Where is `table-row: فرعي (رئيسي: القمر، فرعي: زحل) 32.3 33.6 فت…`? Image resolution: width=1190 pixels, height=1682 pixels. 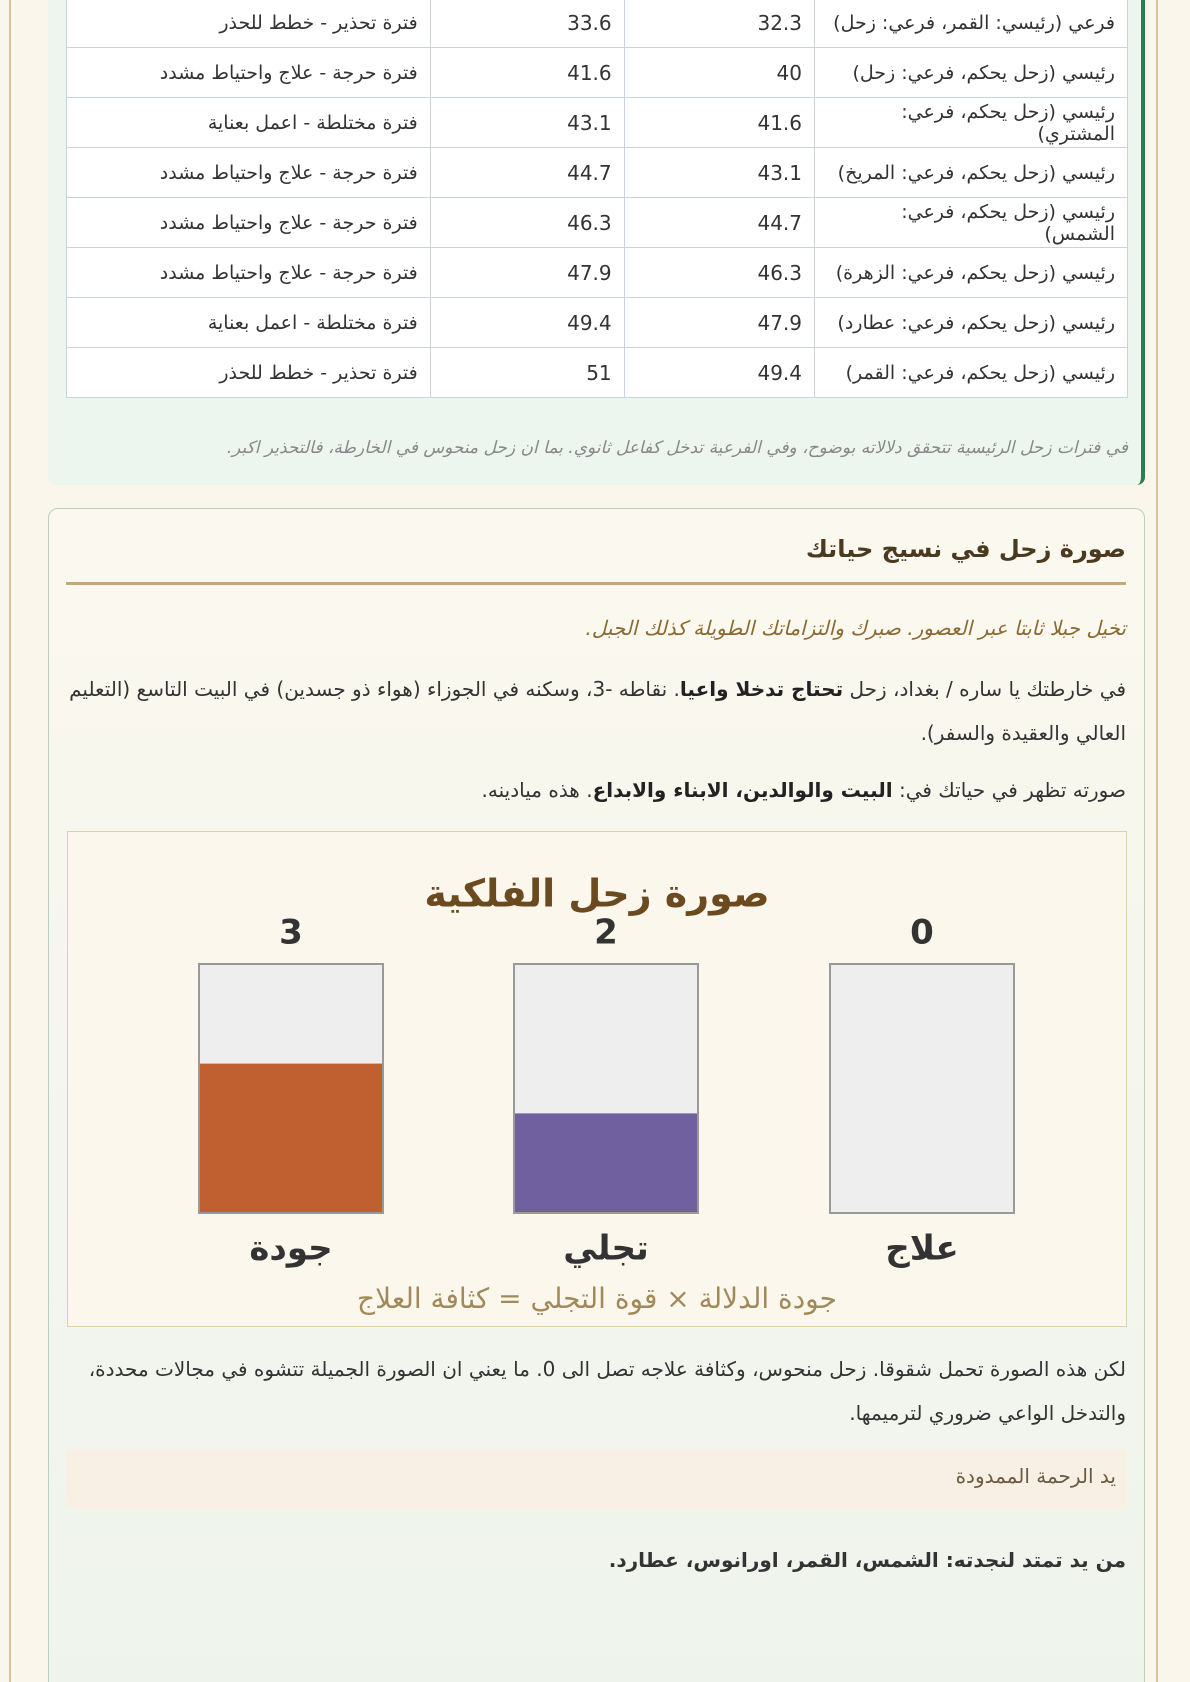
table-row: فرعي (رئيسي: القمر، فرعي: زحل) 32.3 33.6 فت… is located at coordinates (597, 24).